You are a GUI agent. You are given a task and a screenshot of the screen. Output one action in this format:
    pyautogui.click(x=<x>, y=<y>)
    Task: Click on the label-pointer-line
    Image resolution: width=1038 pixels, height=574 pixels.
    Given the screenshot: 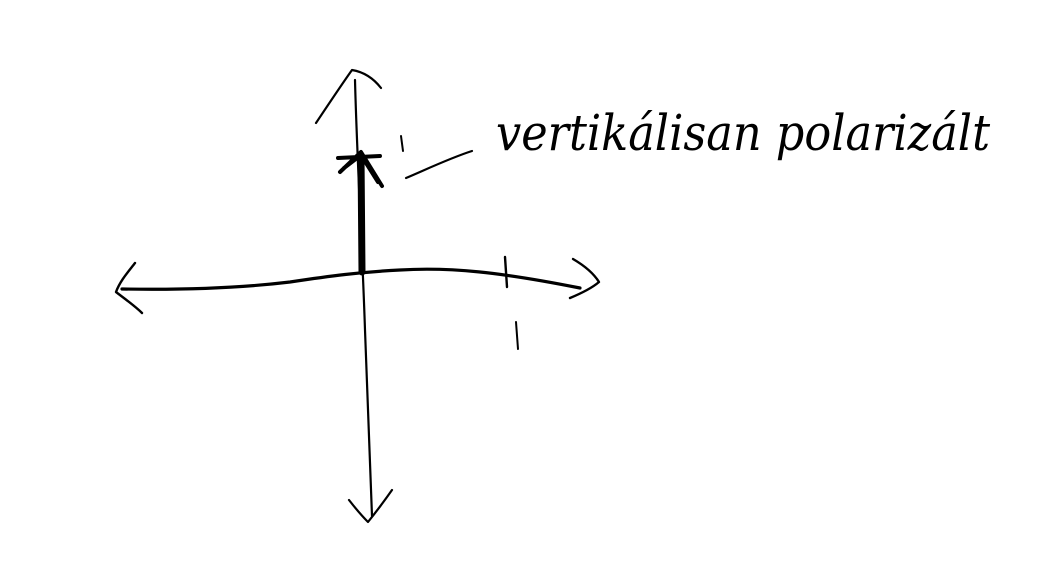 What is the action you would take?
    pyautogui.click(x=439, y=164)
    